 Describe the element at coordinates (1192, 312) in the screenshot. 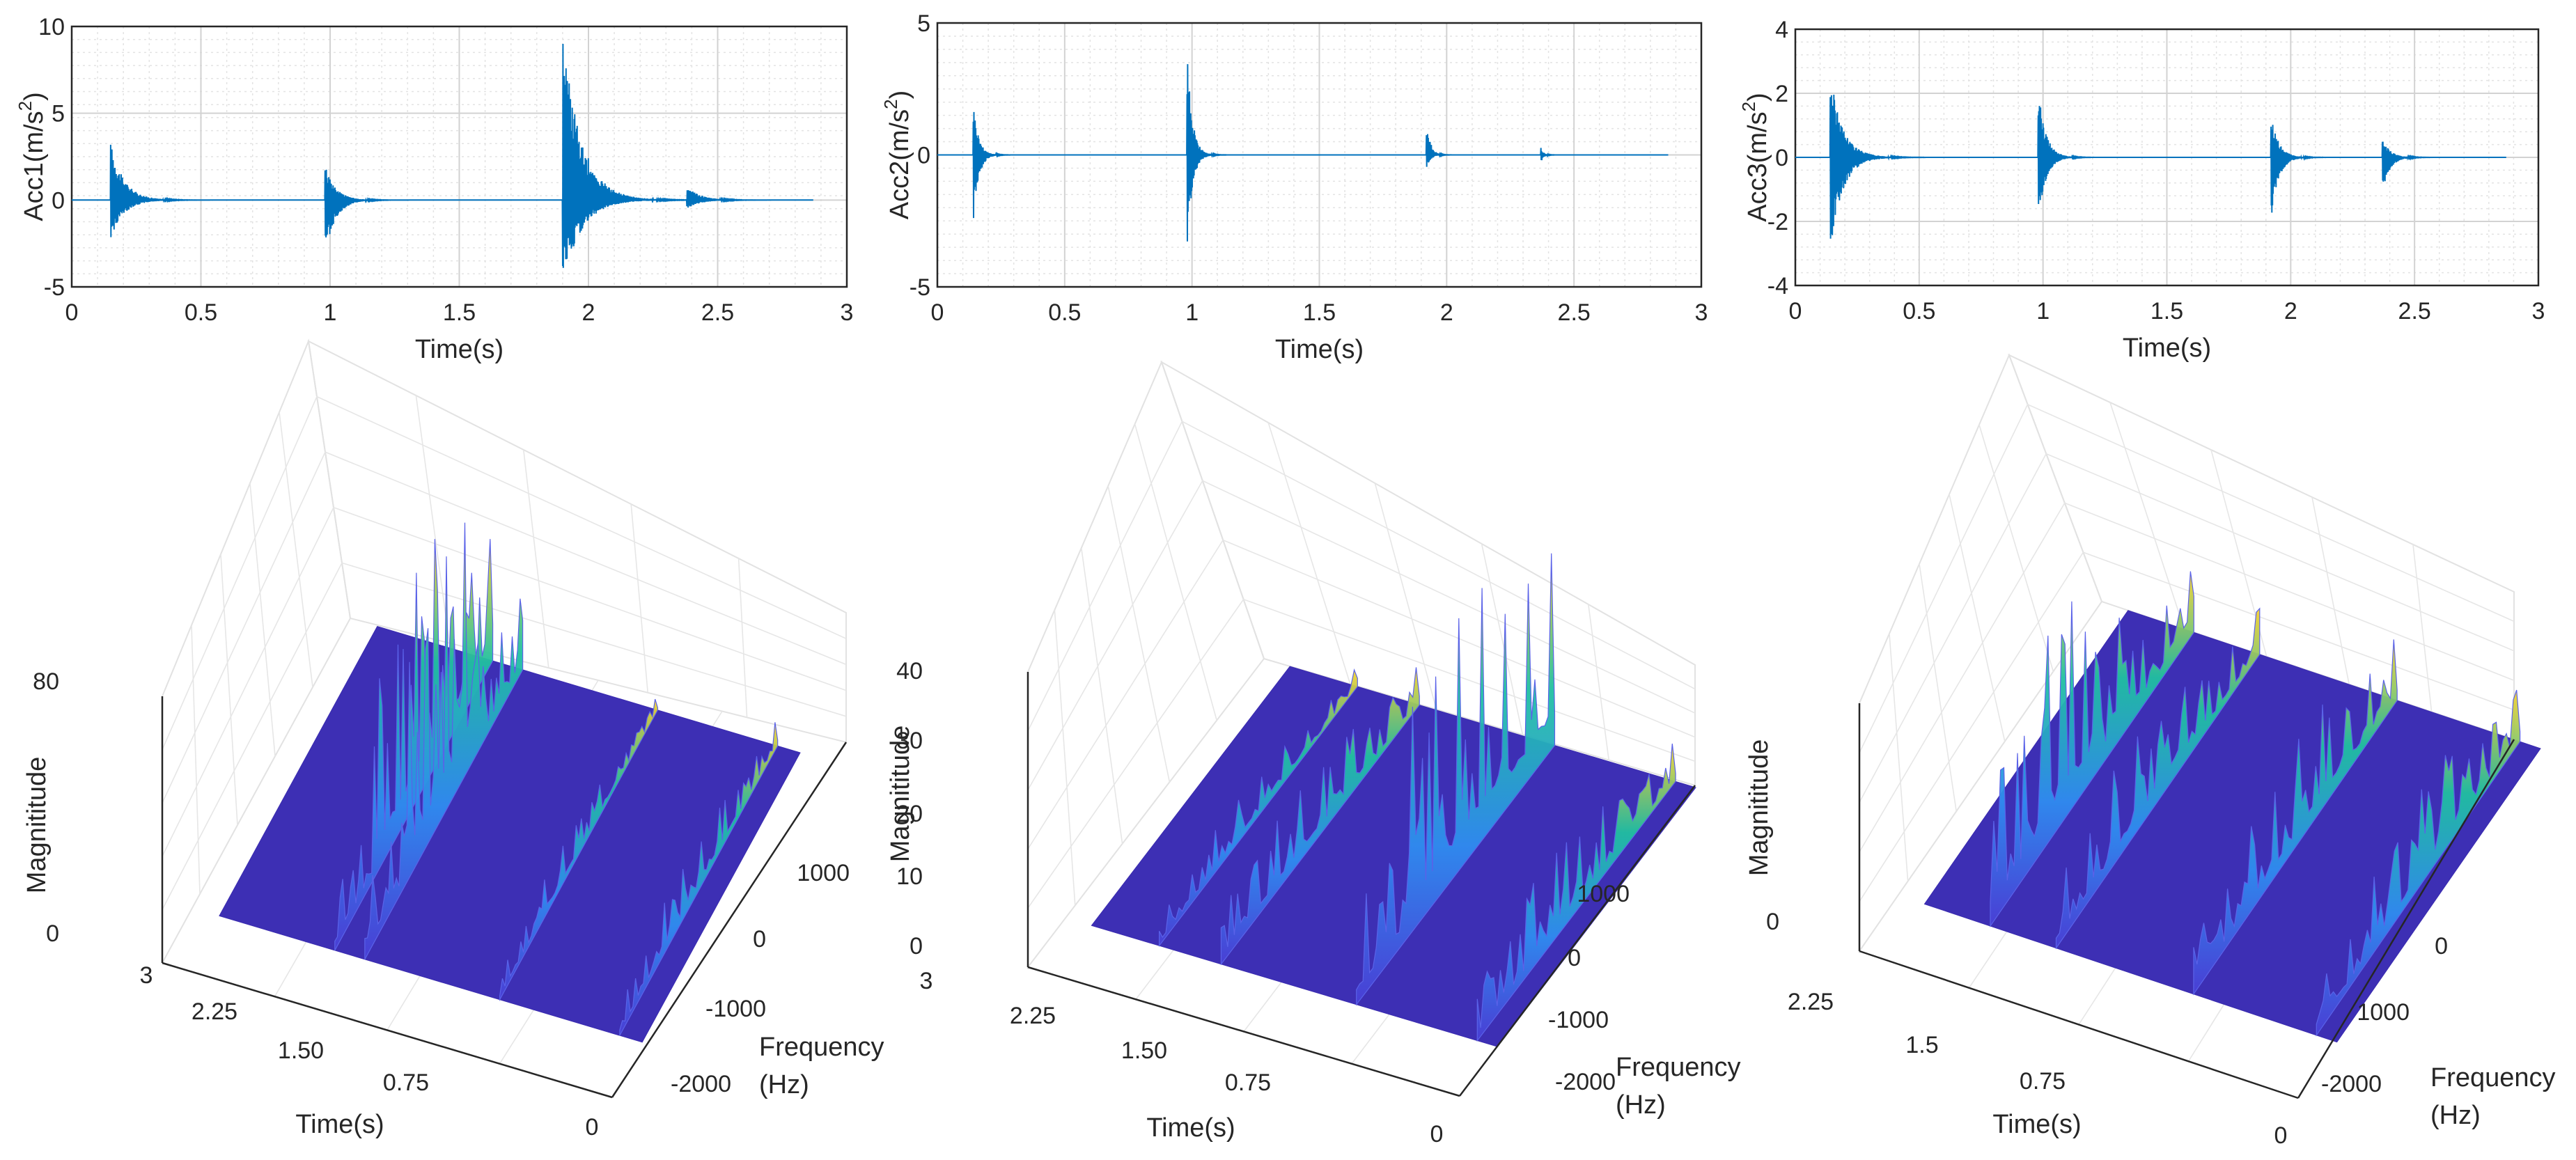

I see `x-tick-label: 1` at that location.